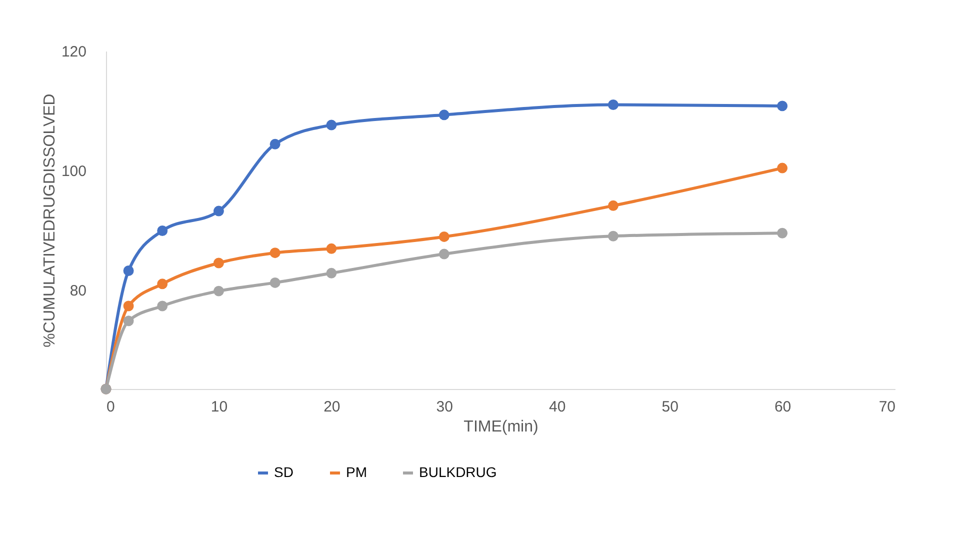 The image size is (958, 546). I want to click on x-tick-label: 20, so click(332, 407).